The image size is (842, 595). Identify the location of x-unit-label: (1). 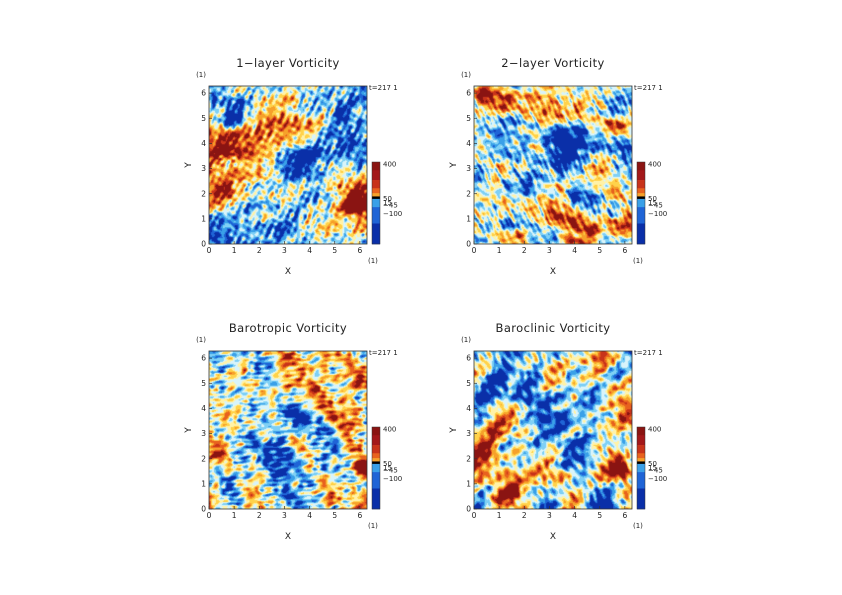
(638, 526).